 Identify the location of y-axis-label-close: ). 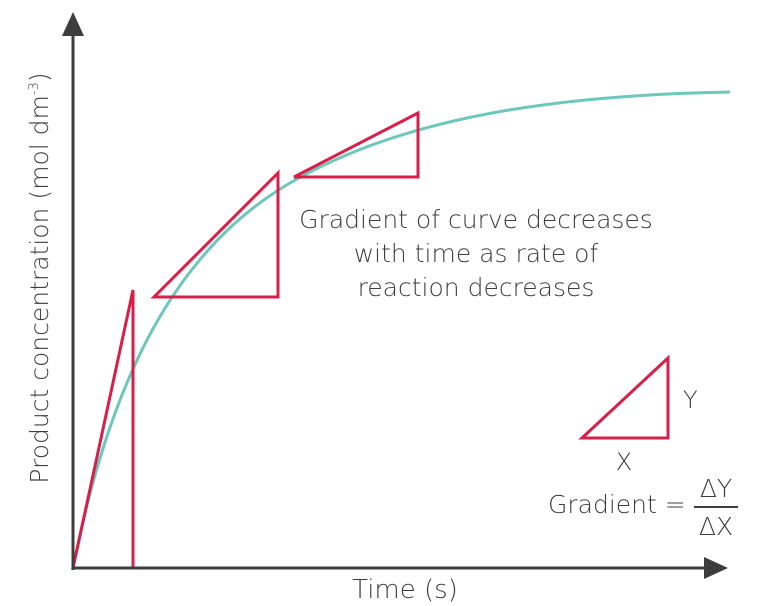
(39, 77).